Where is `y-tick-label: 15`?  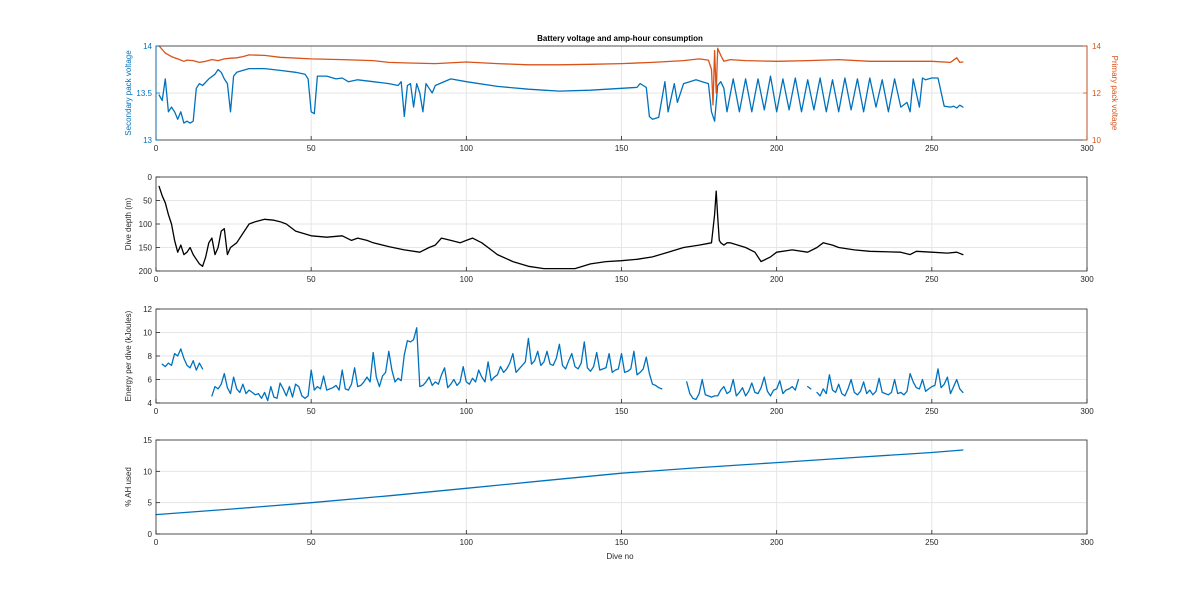
y-tick-label: 15 is located at coordinates (147, 440).